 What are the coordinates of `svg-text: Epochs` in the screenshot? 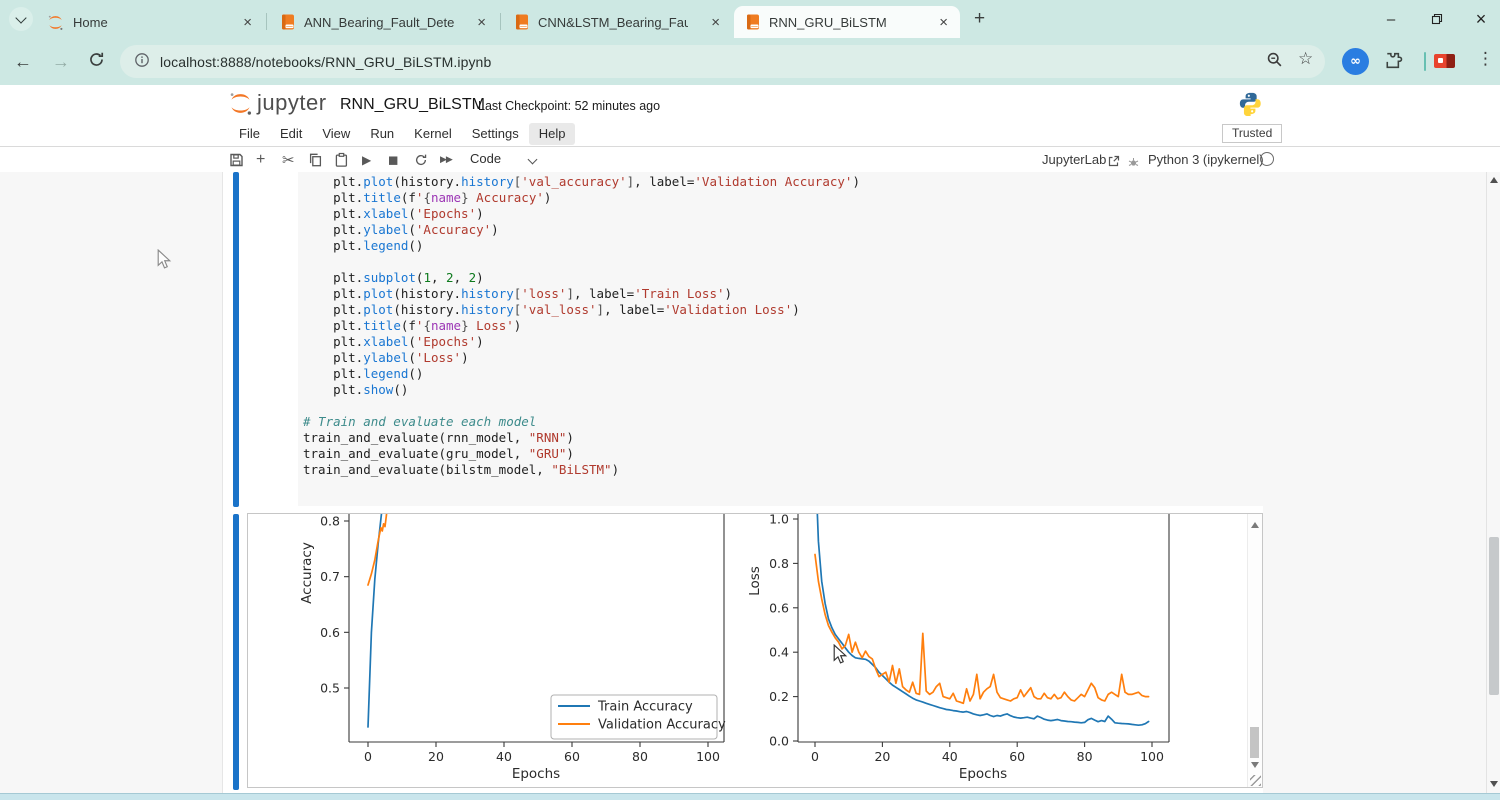 It's located at (983, 774).